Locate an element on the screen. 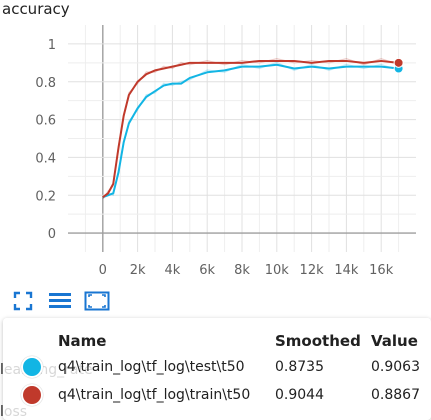 This screenshot has height=420, width=431. y-axis-ticks: 0 0.2 0.4 0.6 0.8 1 is located at coordinates (45, 140).